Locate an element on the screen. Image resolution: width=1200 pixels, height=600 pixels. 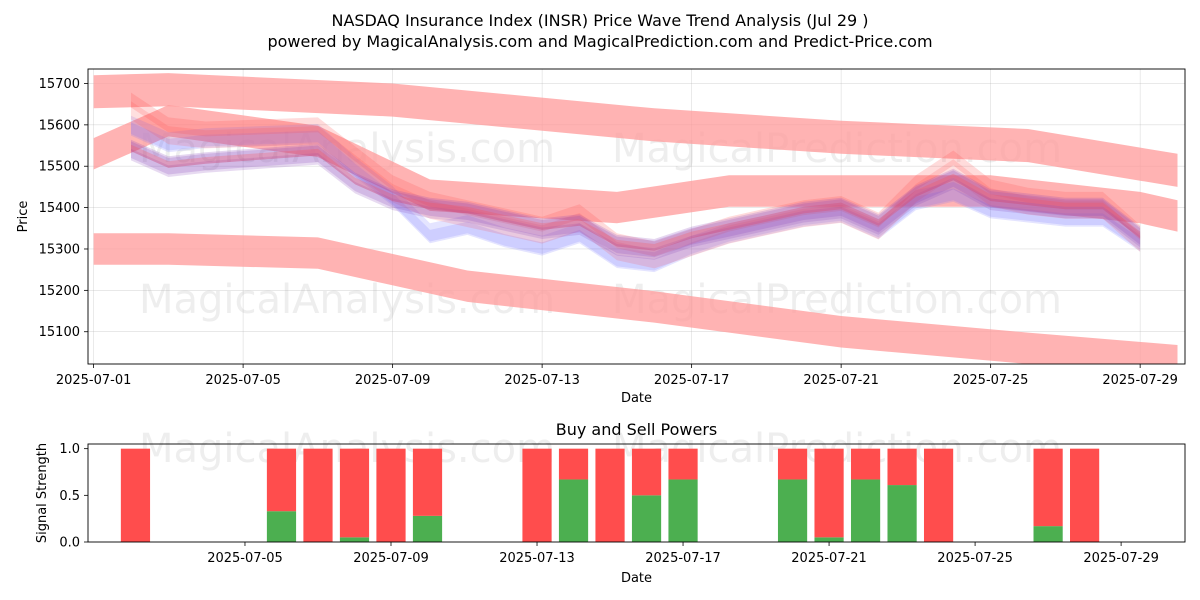
y-tick-label: 15400 is located at coordinates (59, 208).